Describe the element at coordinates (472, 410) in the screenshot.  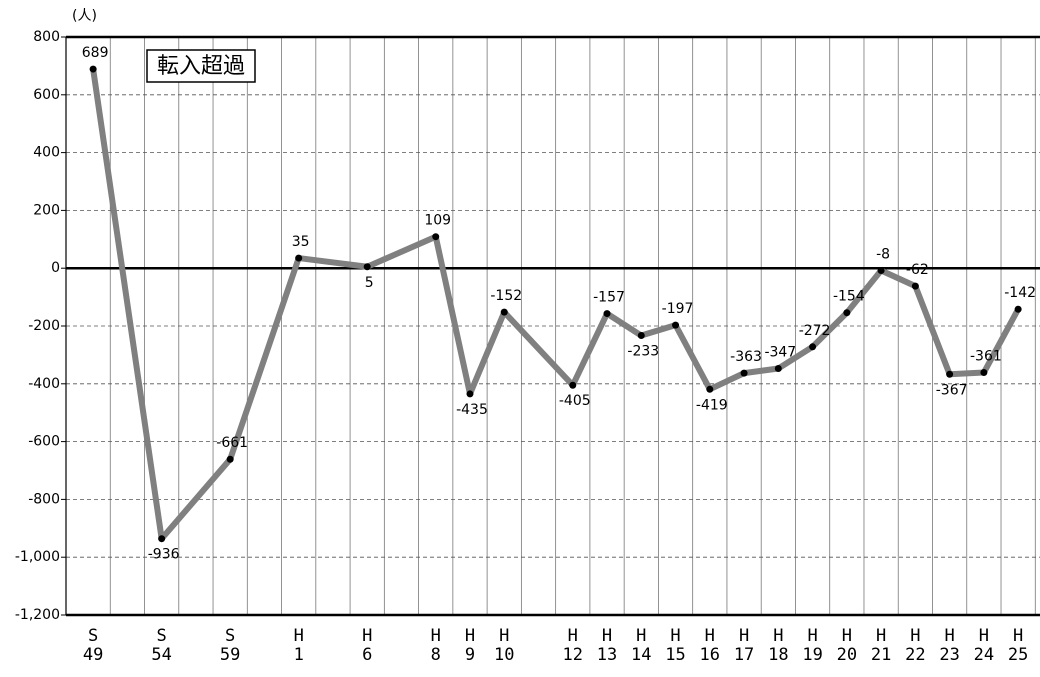
I see `data-label: -435` at that location.